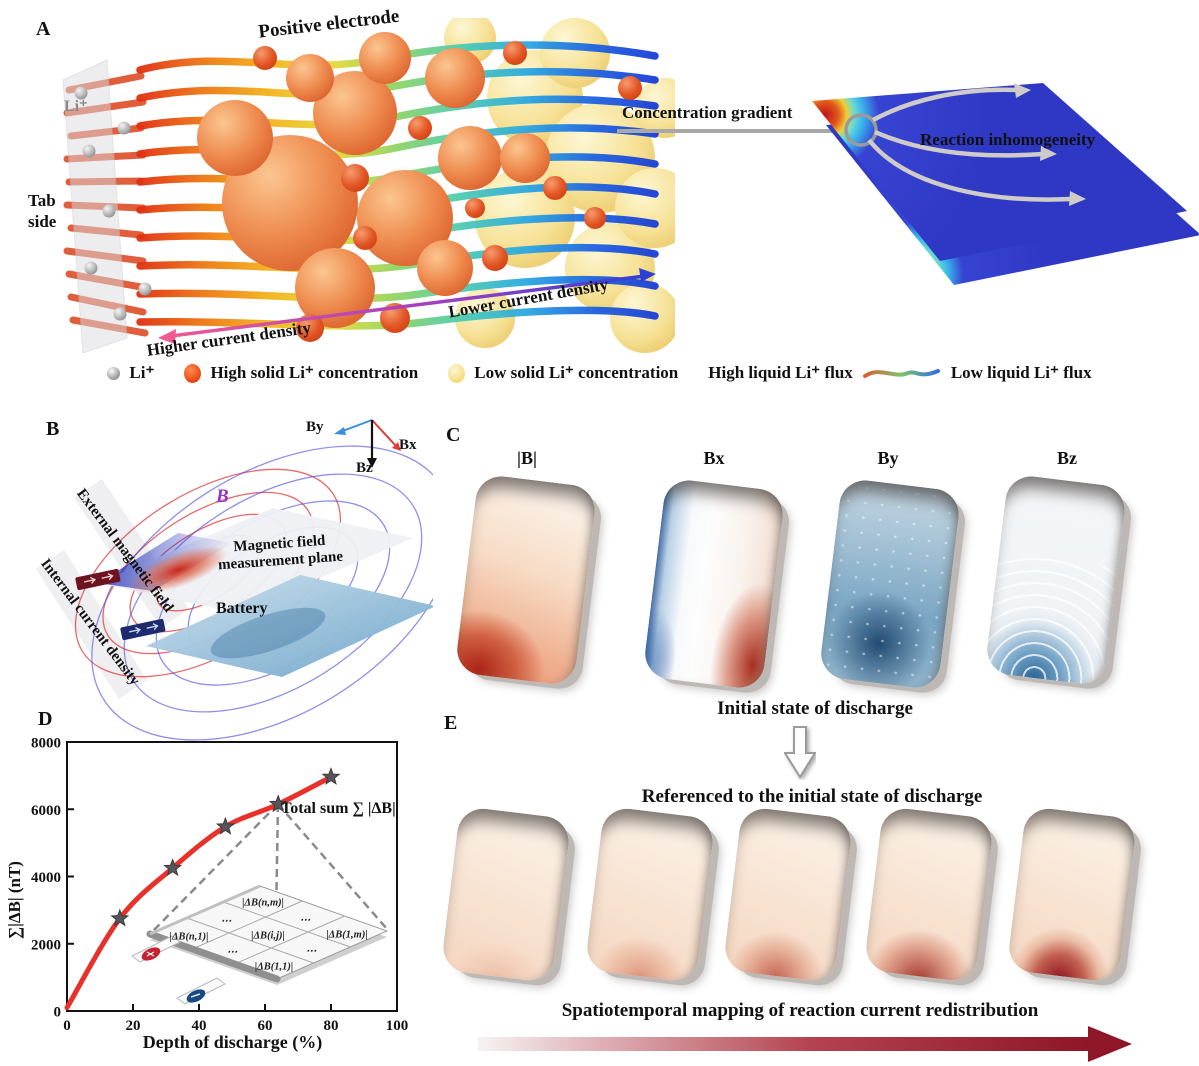 The image size is (1199, 1066). I want to click on svg-text: 60, so click(265, 1026).